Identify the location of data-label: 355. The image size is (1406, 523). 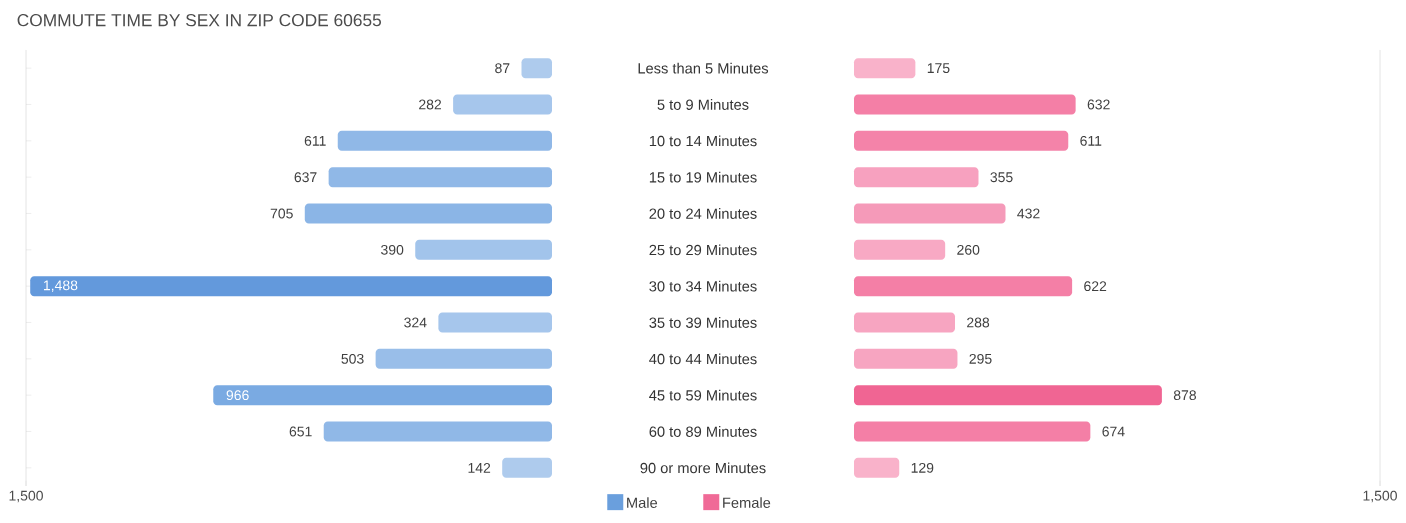
(1001, 177).